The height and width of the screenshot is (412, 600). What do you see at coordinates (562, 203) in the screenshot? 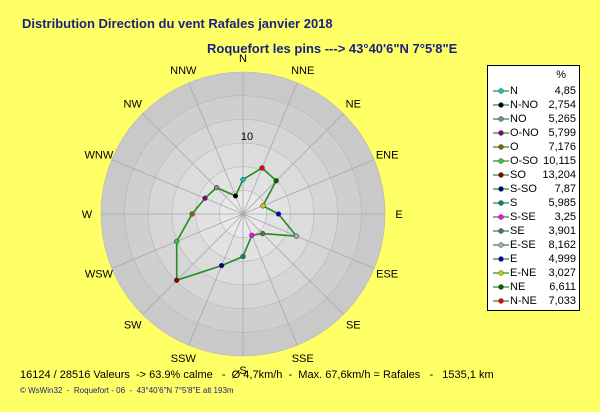
I see `legend-value: 5,985` at bounding box center [562, 203].